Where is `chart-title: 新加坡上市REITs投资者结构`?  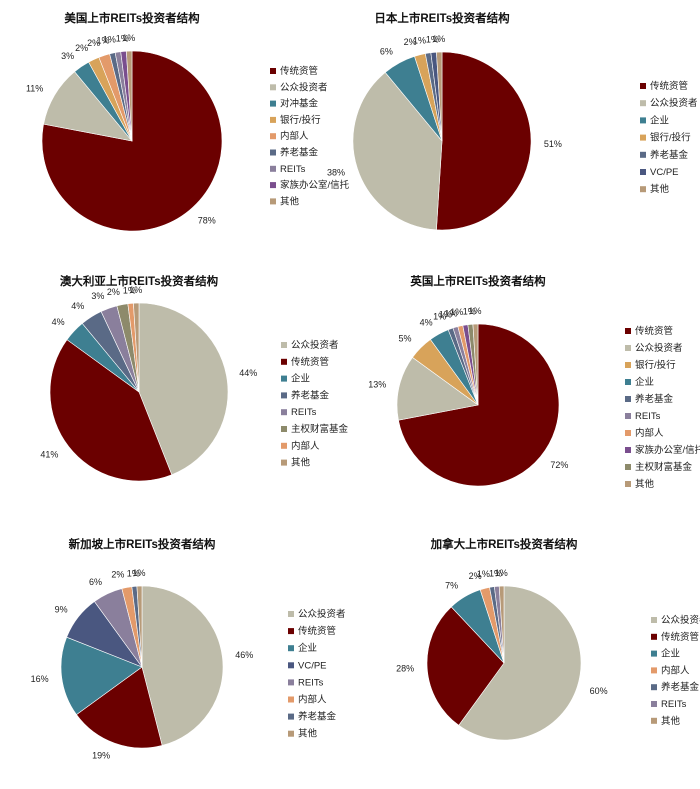 chart-title: 新加坡上市REITs投资者结构 is located at coordinates (142, 544).